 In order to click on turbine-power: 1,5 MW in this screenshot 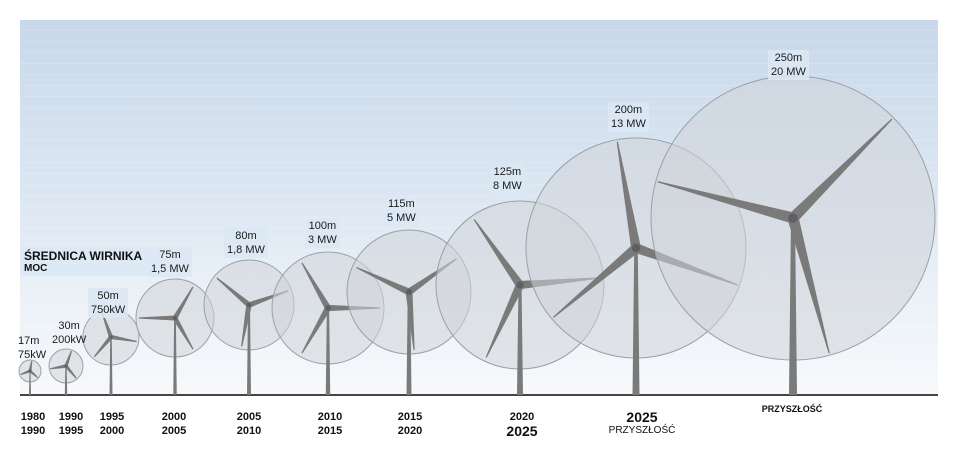, I will do `click(170, 269)`.